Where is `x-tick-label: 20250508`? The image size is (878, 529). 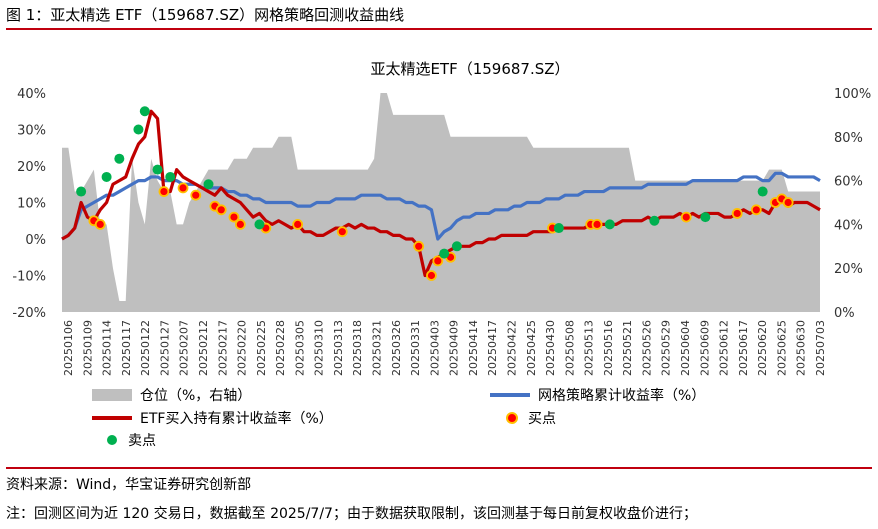 x-tick-label: 20250508 is located at coordinates (569, 348).